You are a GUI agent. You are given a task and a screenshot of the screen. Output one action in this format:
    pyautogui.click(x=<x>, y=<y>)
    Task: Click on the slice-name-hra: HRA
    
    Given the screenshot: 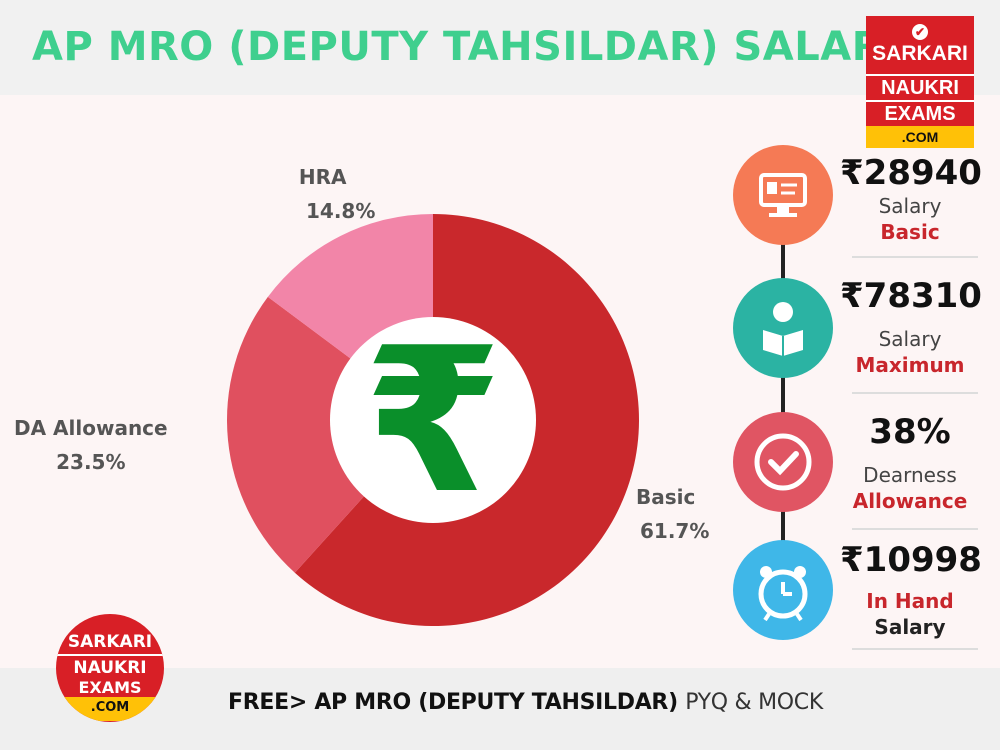 What is the action you would take?
    pyautogui.click(x=322, y=177)
    